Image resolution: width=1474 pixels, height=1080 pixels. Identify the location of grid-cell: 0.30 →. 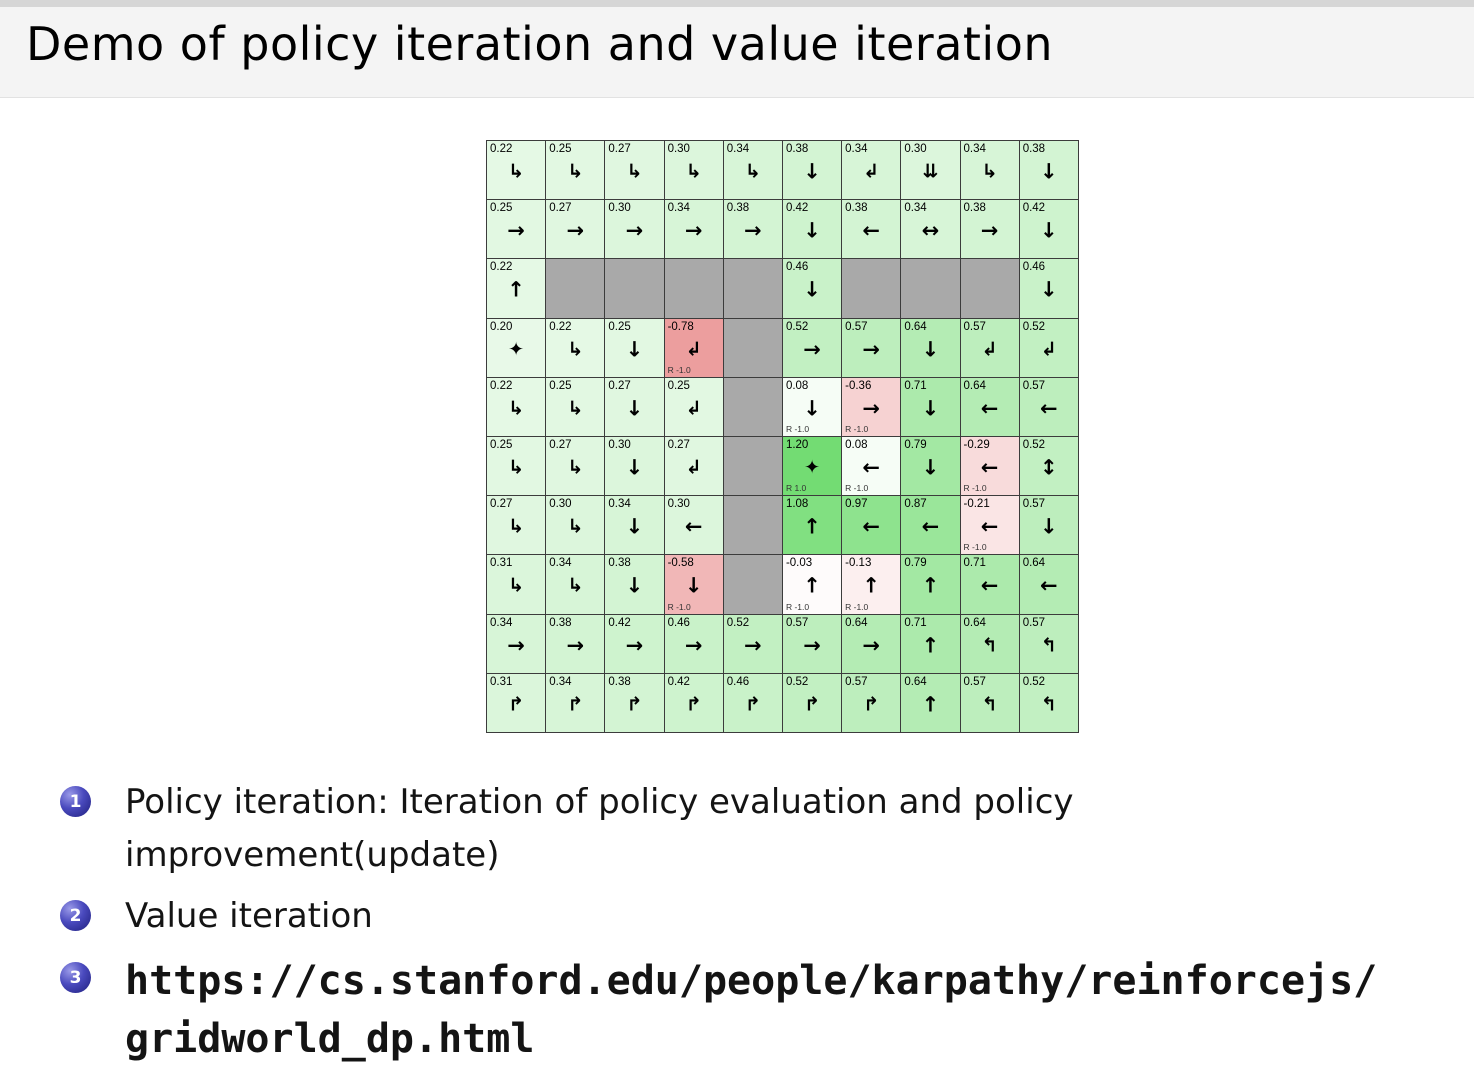
(635, 230).